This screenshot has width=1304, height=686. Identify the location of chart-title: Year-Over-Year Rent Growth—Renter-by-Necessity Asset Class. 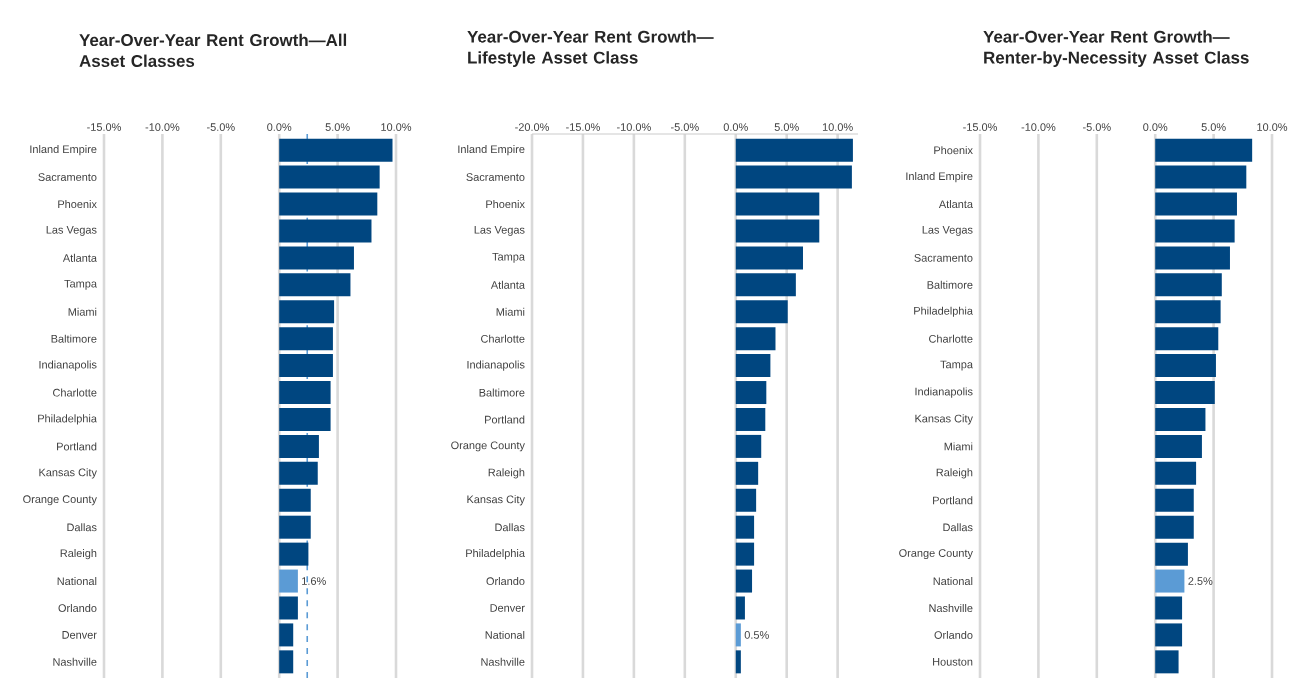
(1116, 48).